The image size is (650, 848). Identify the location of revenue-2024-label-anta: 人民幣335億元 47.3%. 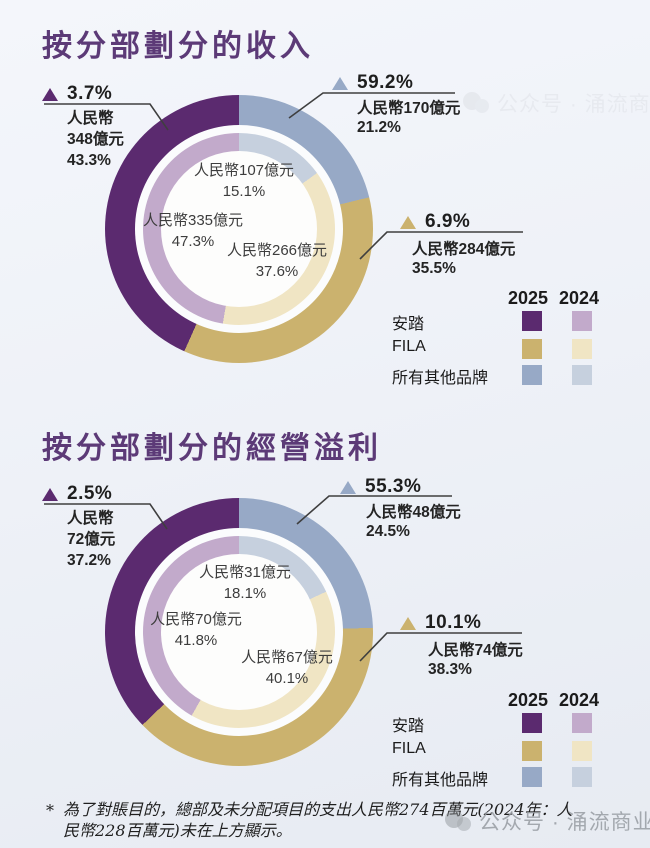
(193, 231).